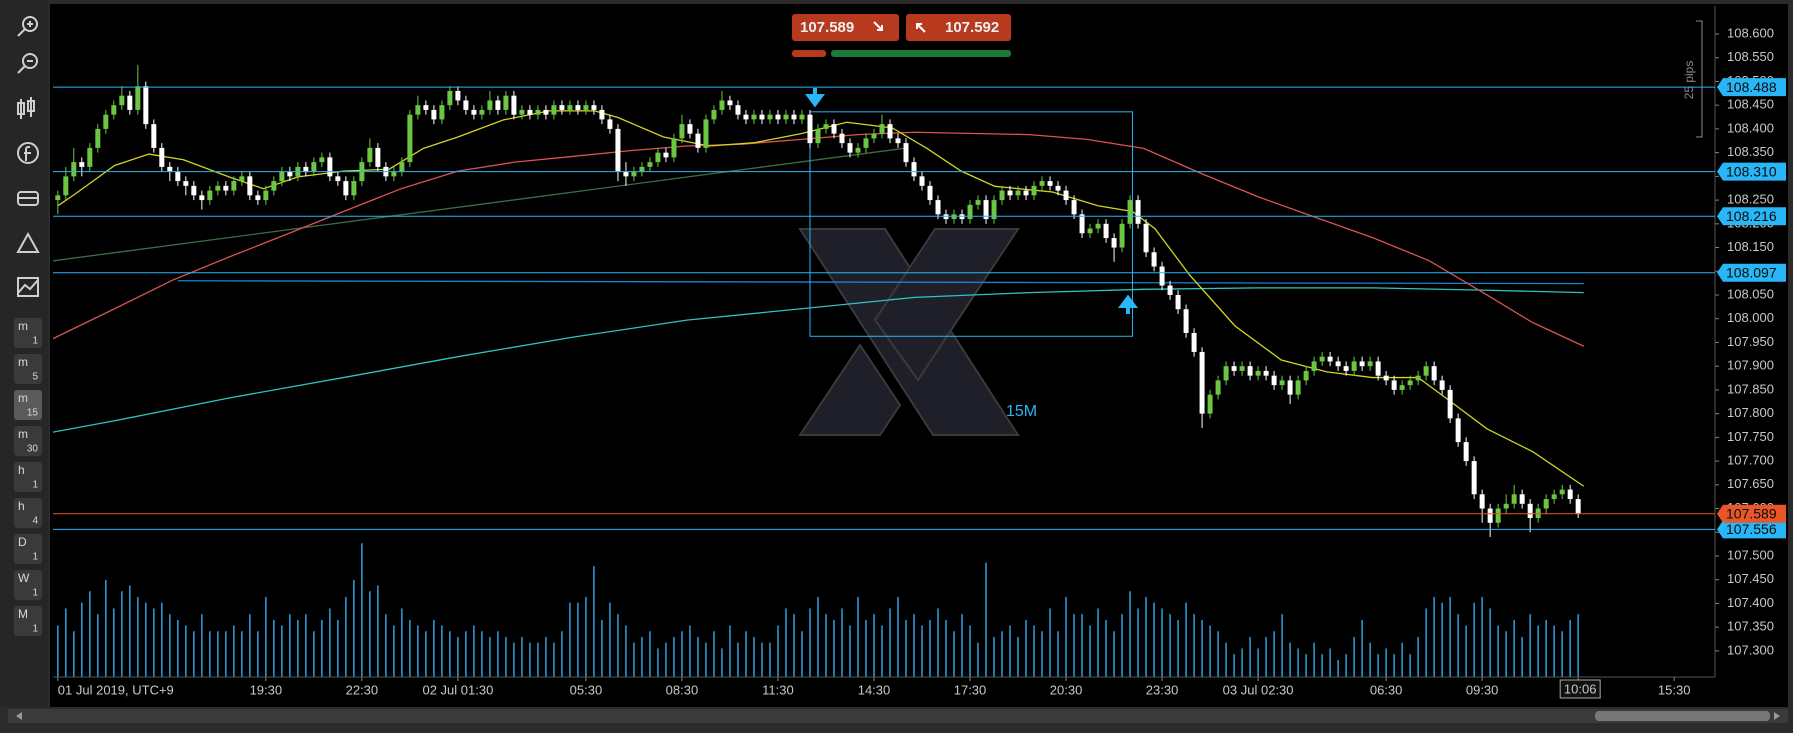 The width and height of the screenshot is (1793, 733). What do you see at coordinates (971, 224) in the screenshot?
I see `selection-box` at bounding box center [971, 224].